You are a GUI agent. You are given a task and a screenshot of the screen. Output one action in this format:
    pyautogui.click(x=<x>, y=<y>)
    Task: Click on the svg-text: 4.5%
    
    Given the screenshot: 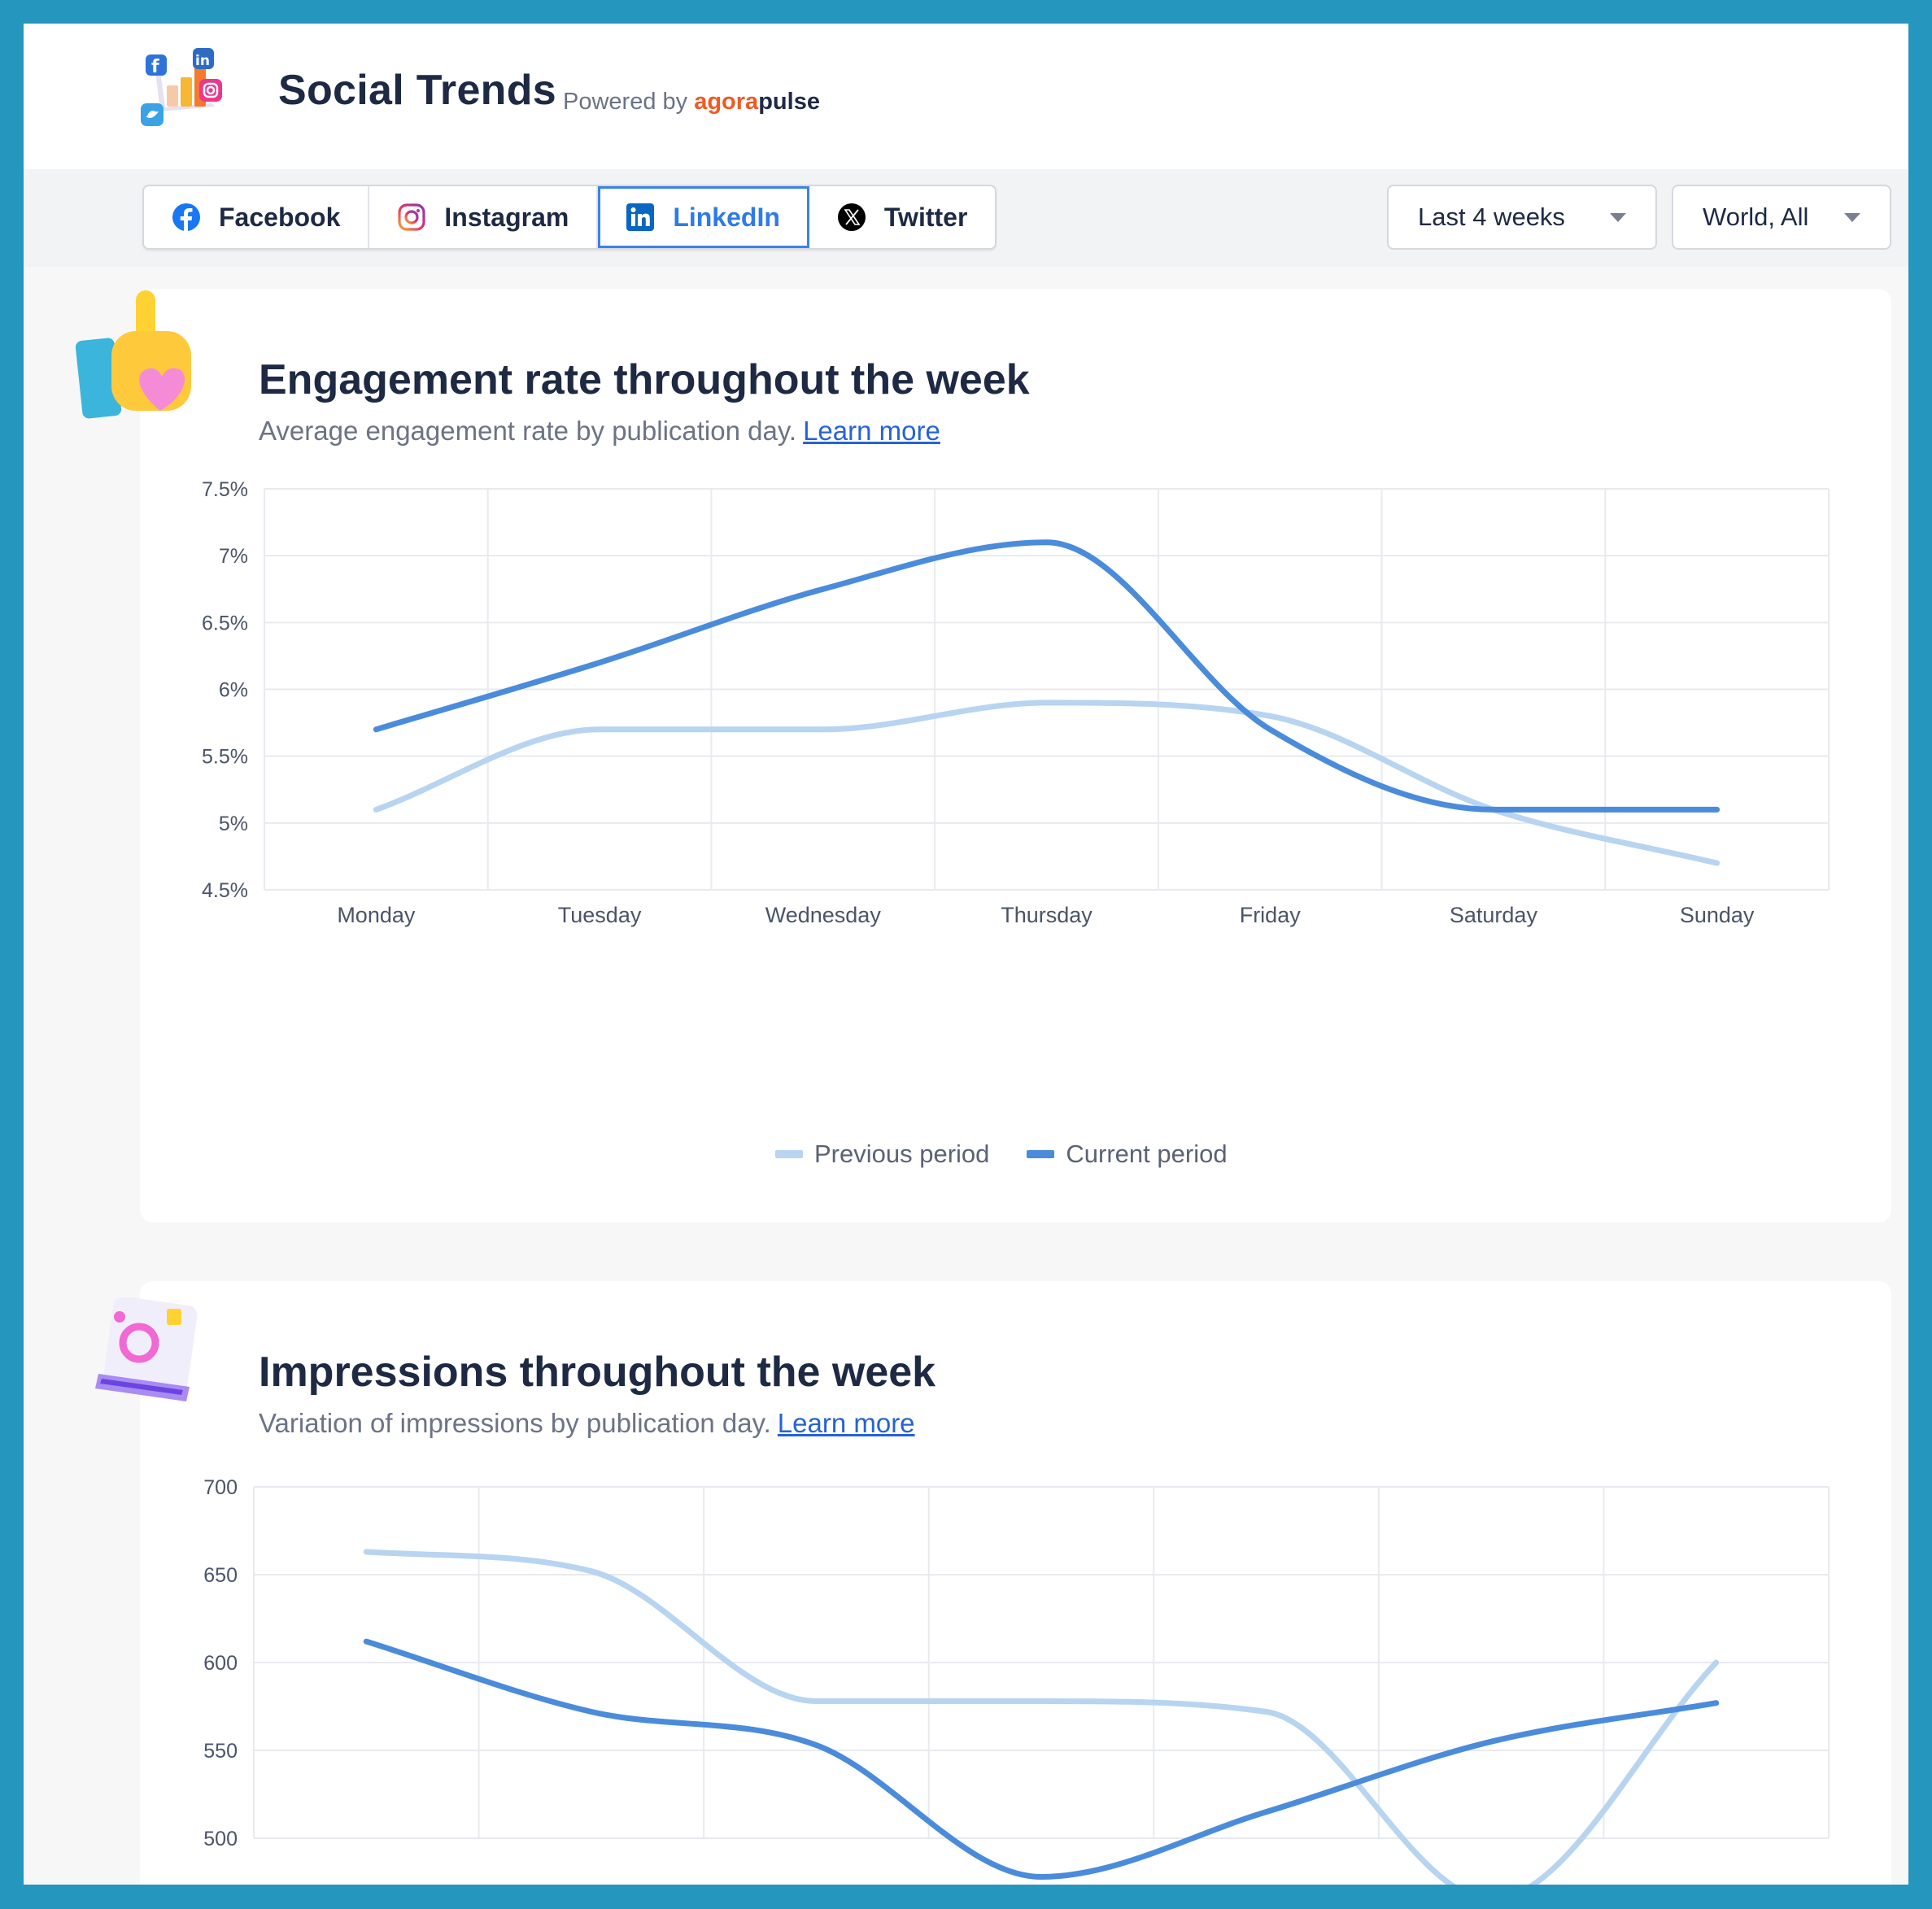 What is the action you would take?
    pyautogui.click(x=225, y=890)
    